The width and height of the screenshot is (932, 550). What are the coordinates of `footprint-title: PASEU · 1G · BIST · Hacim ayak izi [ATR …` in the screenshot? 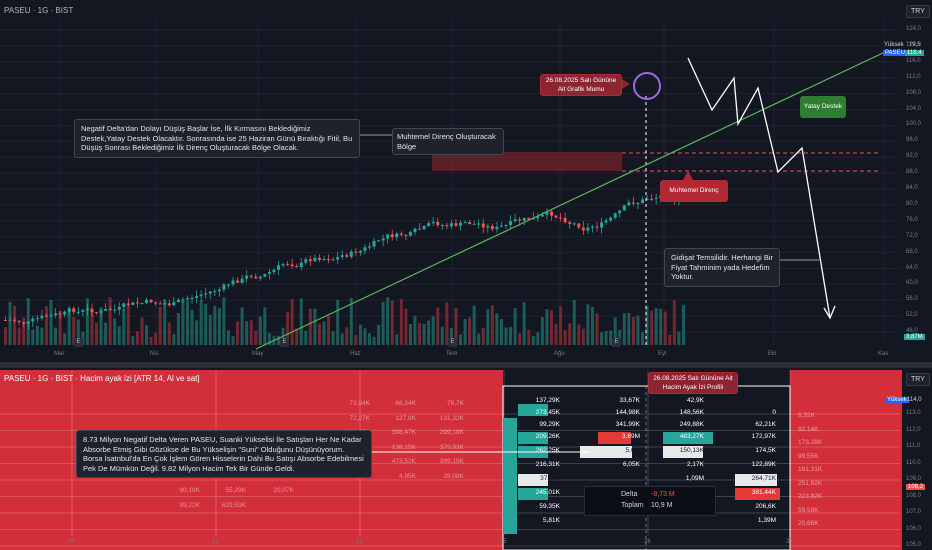 It's located at (102, 378).